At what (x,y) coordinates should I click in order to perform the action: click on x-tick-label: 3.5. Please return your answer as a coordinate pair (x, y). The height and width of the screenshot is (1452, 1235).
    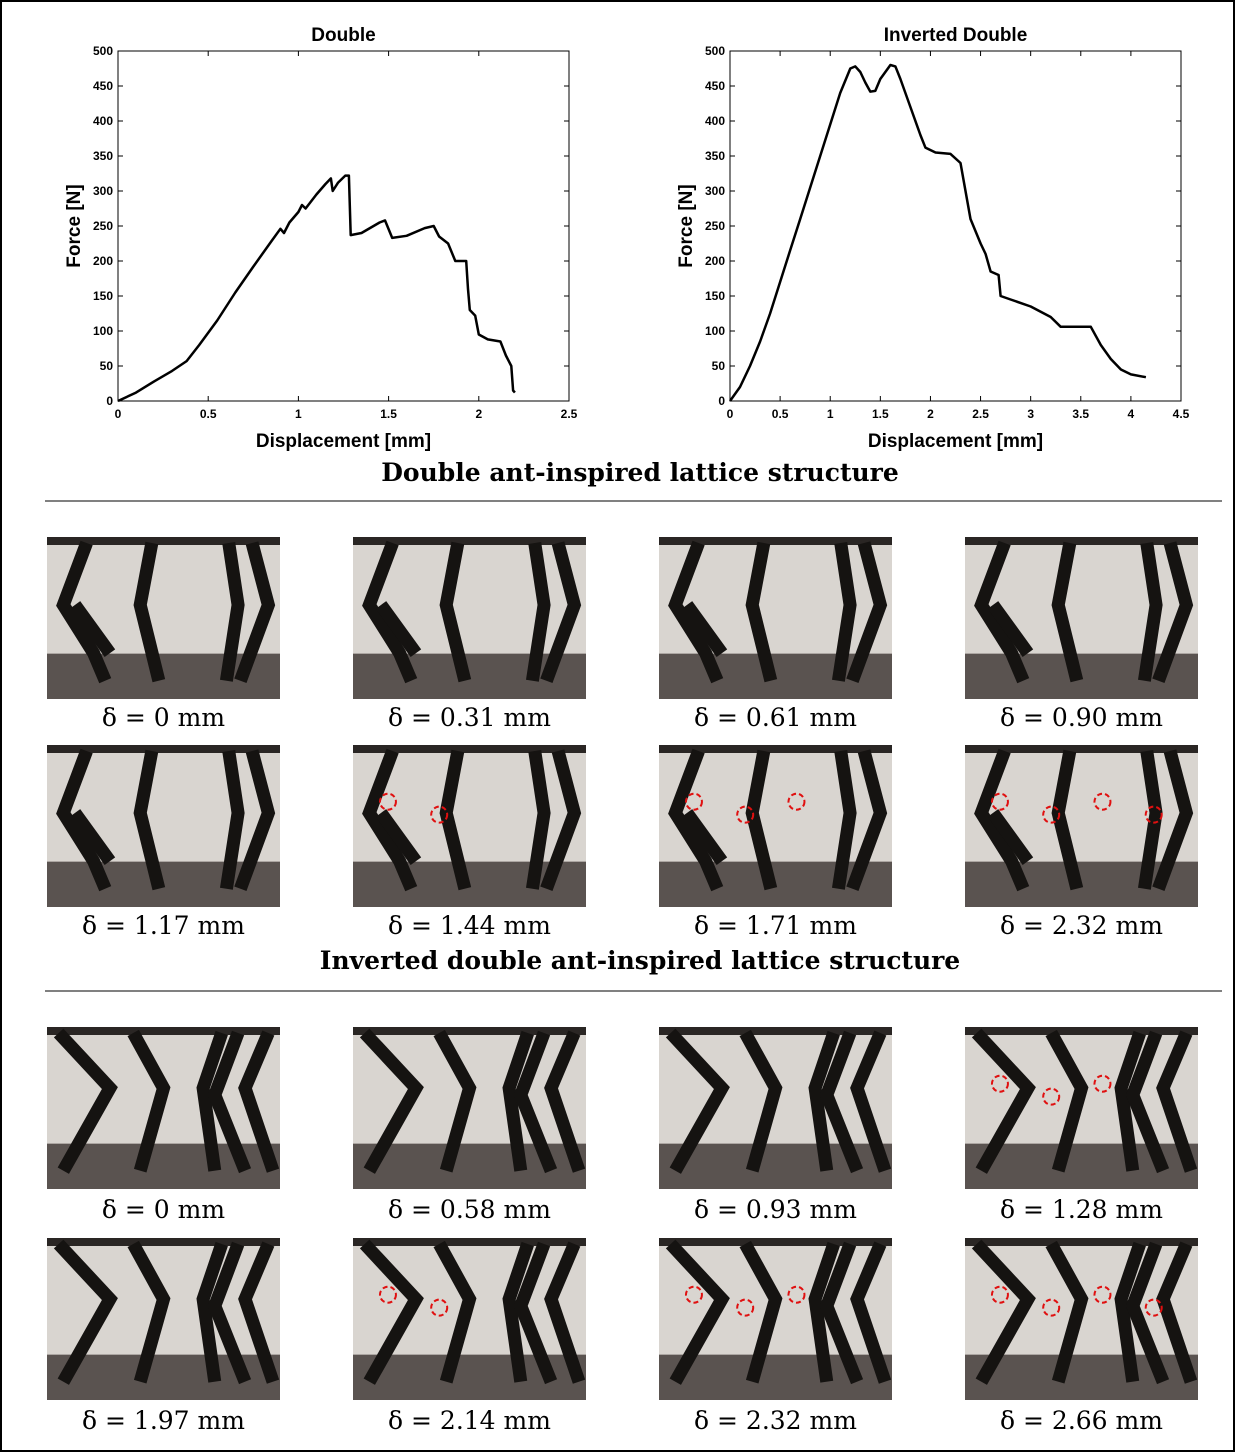
    Looking at the image, I should click on (1080, 414).